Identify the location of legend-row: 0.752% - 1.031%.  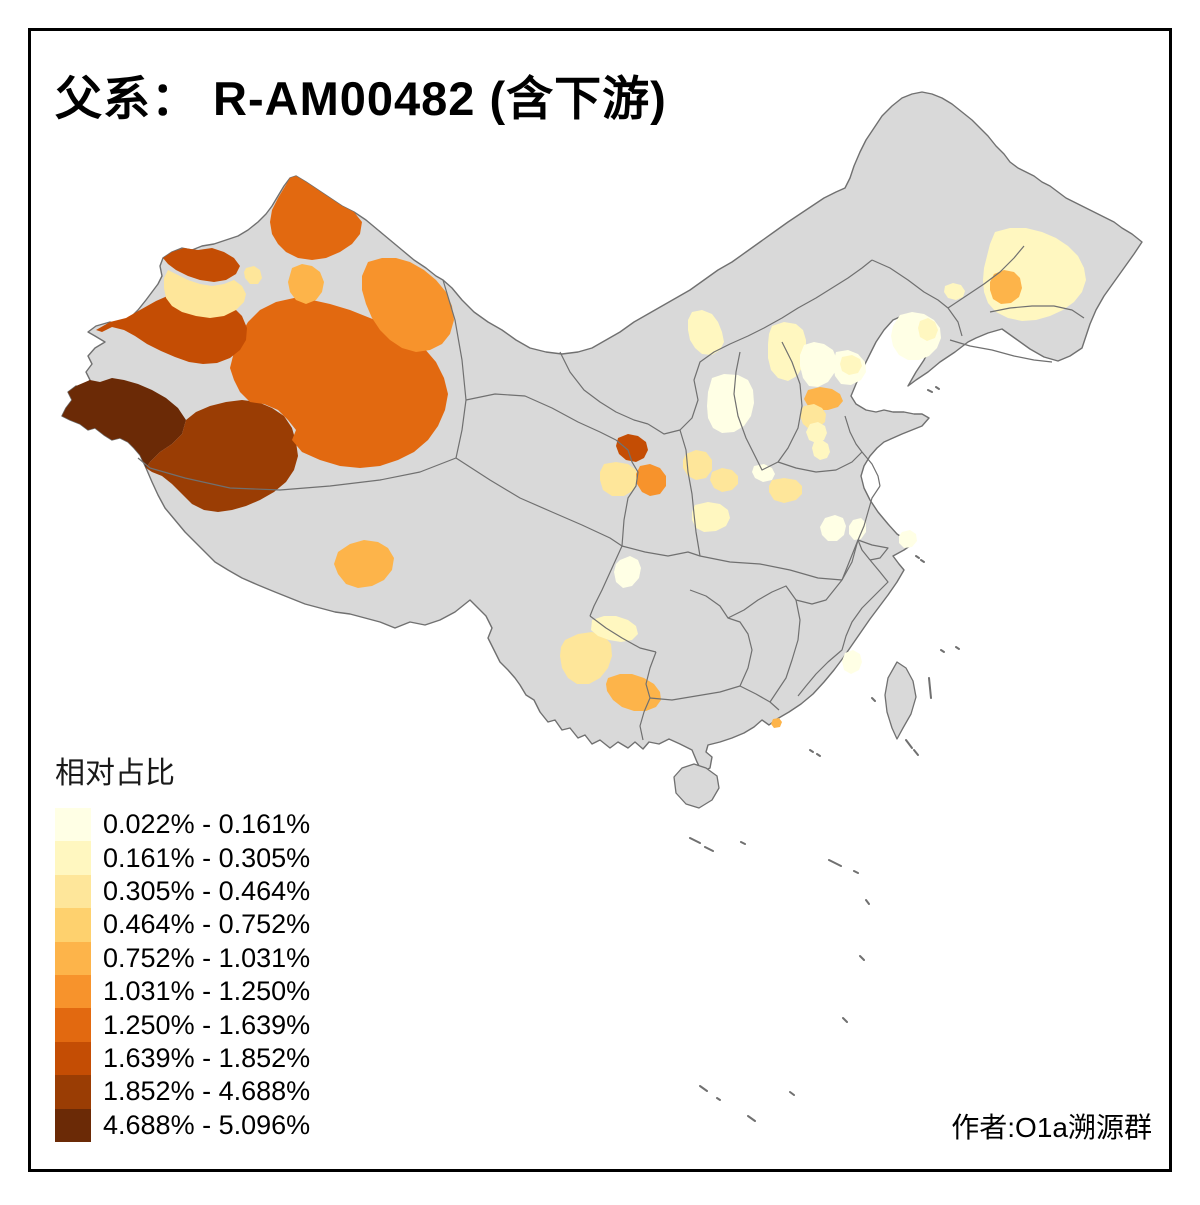
(183, 958).